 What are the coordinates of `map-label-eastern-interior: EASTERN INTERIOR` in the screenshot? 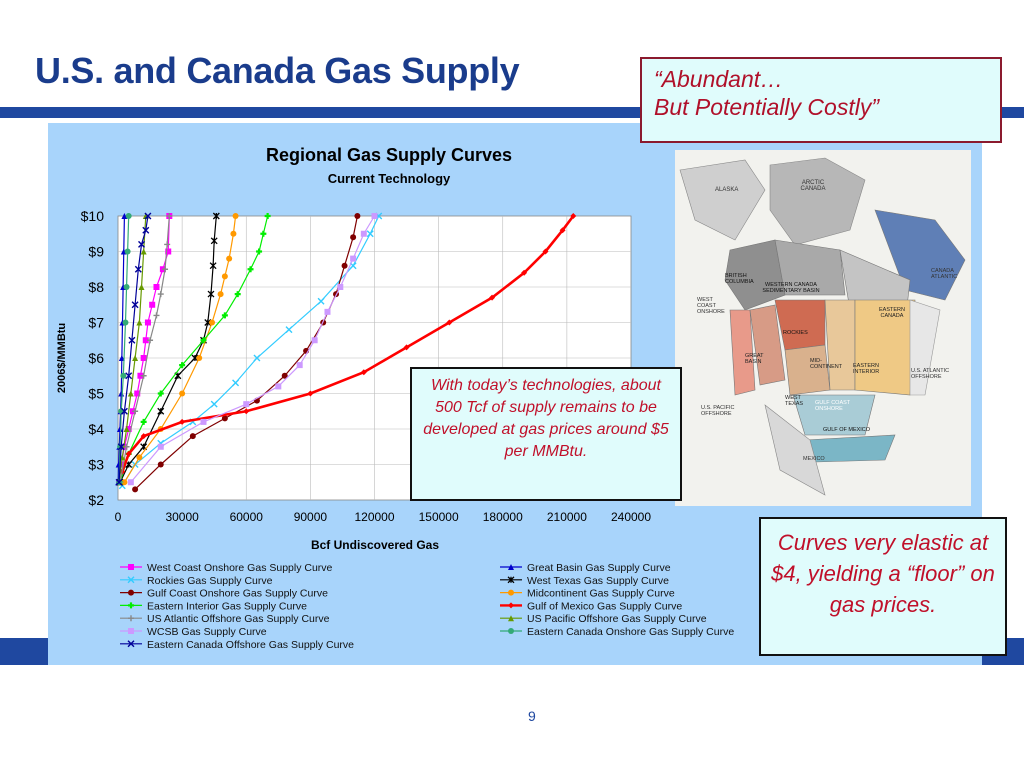 It's located at (866, 369).